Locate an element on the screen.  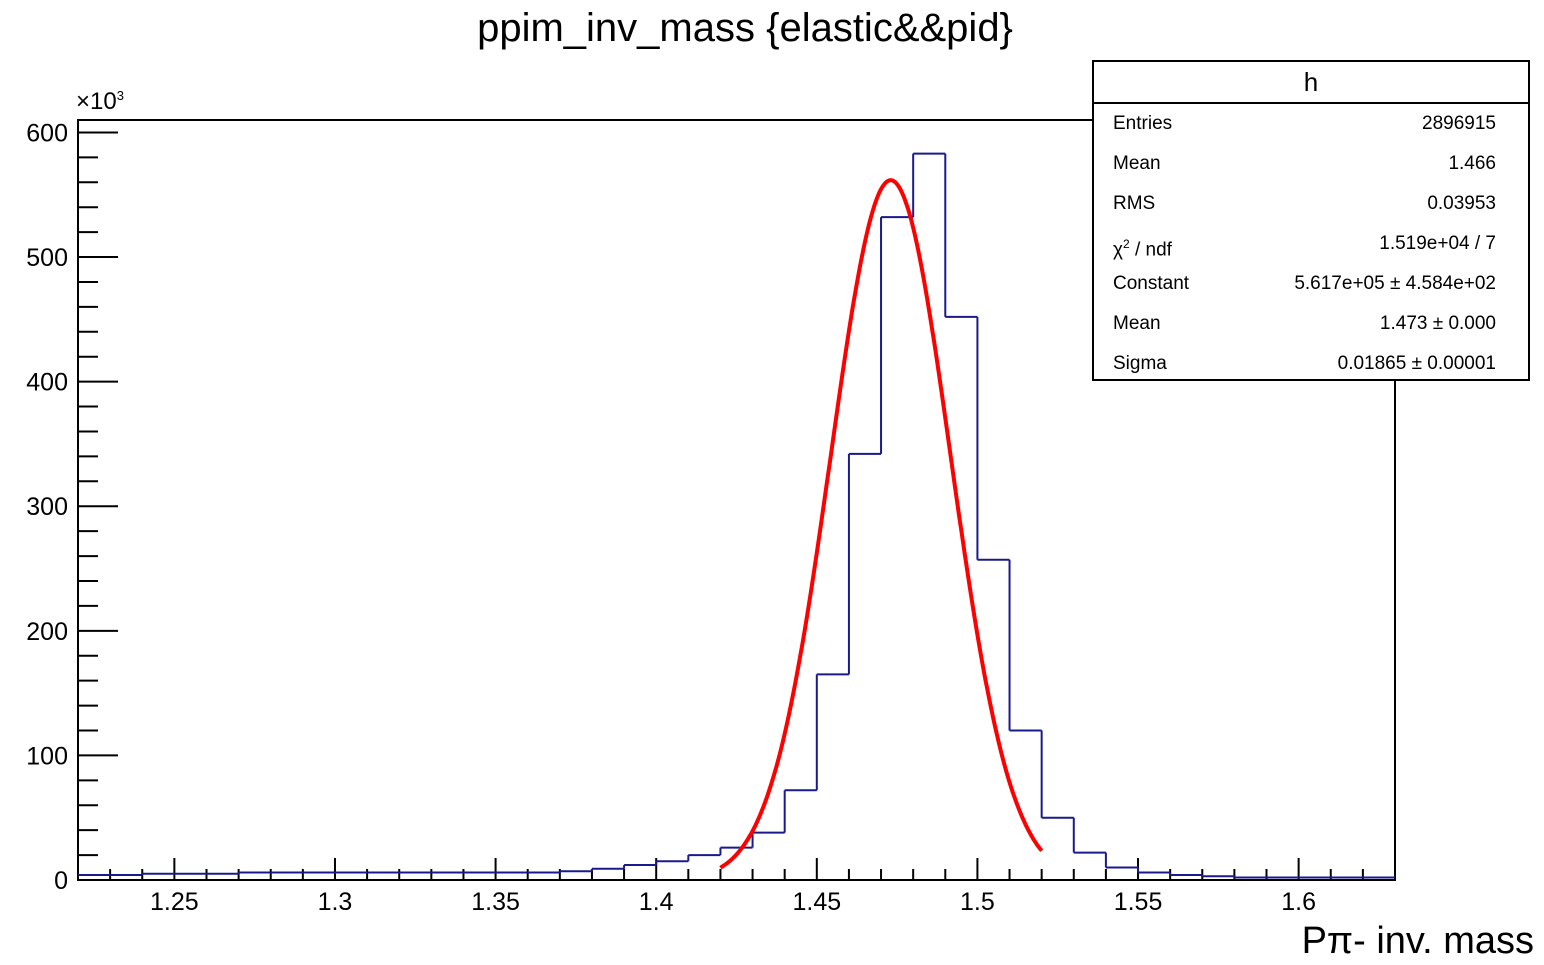
ndf-label: / ndf is located at coordinates (1150, 250).